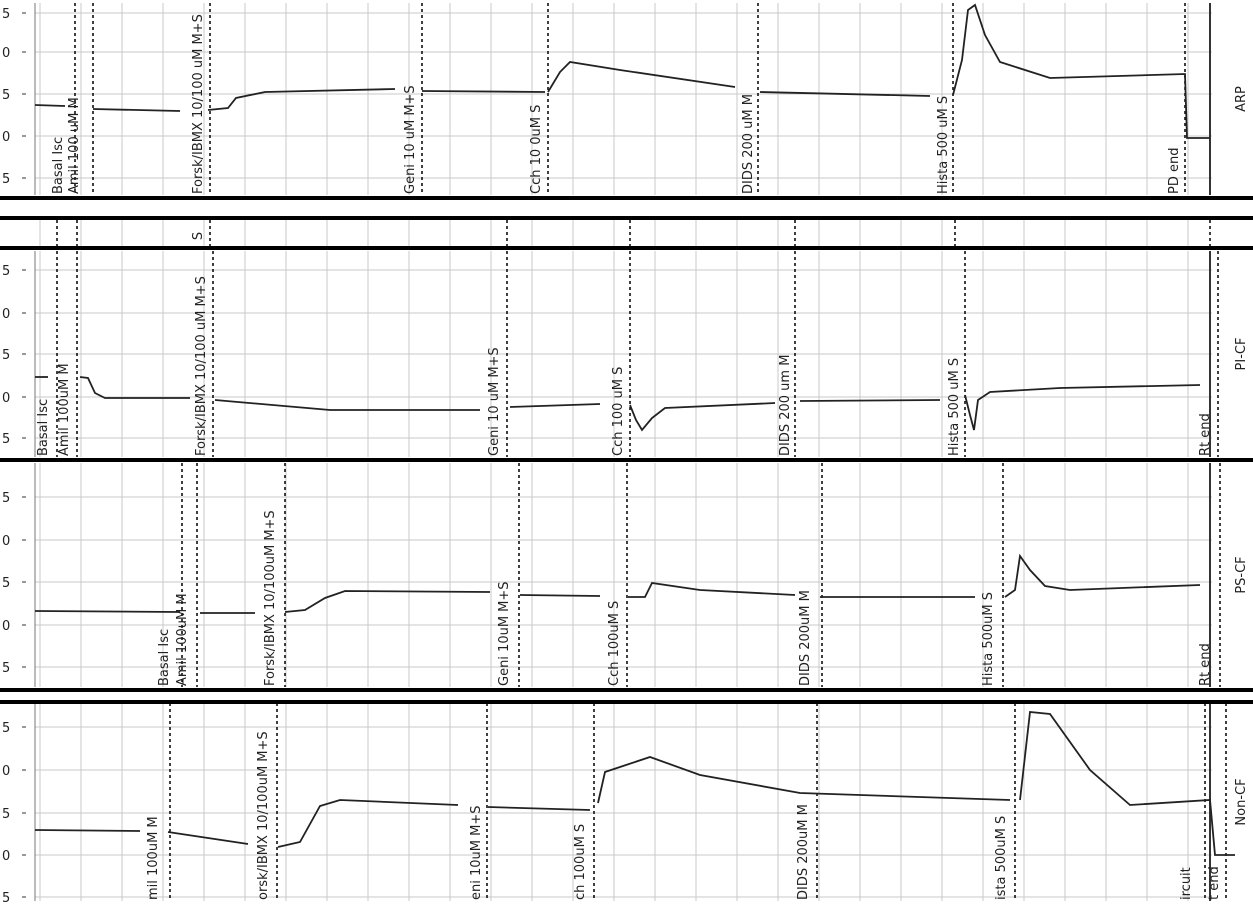 Image resolution: width=1253 pixels, height=904 pixels. What do you see at coordinates (1241, 99) in the screenshot?
I see `panel-label: ARP` at bounding box center [1241, 99].